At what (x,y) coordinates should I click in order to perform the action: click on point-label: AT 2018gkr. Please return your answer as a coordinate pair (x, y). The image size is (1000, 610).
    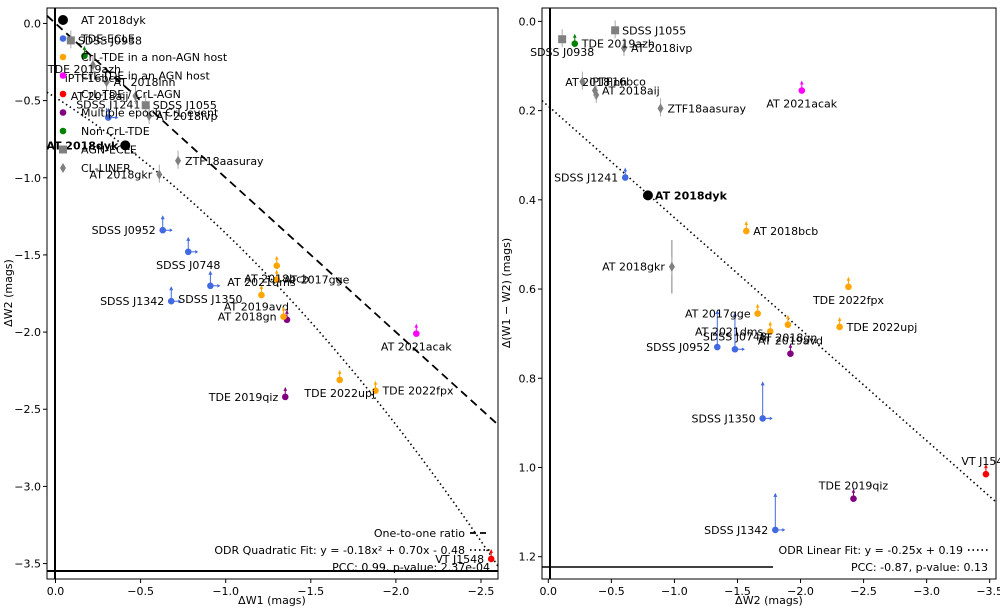
    Looking at the image, I should click on (121, 175).